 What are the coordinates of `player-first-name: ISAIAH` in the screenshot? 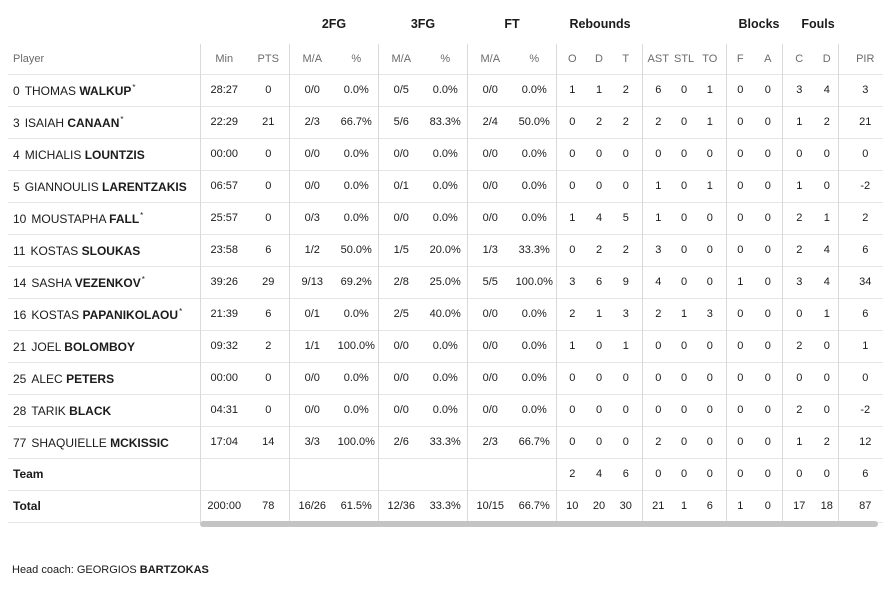 It's located at (44, 122).